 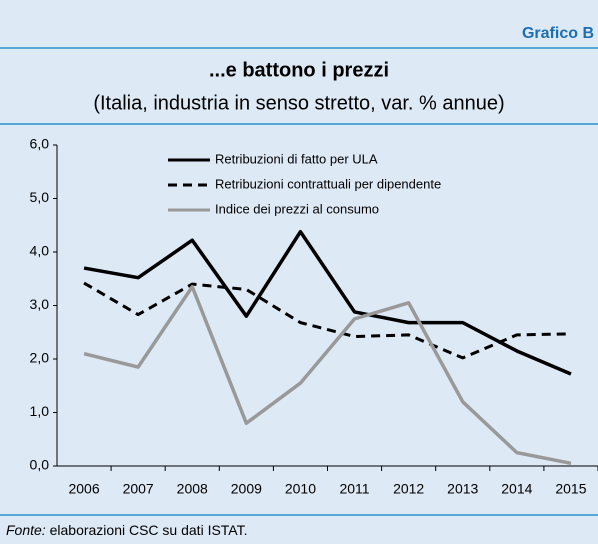 What do you see at coordinates (40, 144) in the screenshot?
I see `y-tick-label: 6,0` at bounding box center [40, 144].